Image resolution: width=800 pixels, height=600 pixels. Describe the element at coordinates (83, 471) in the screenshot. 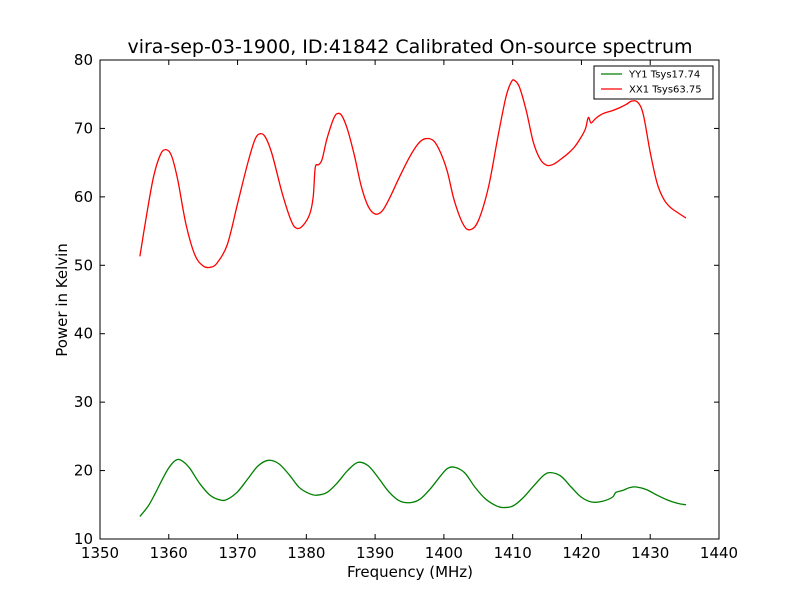

I see `y-tick-label: 20` at that location.